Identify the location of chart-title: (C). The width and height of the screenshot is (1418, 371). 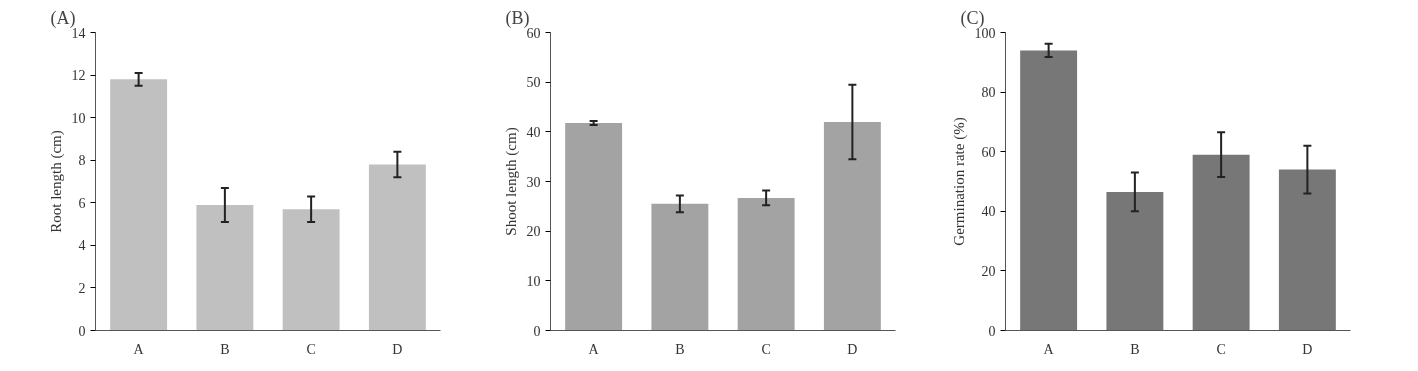
(972, 18).